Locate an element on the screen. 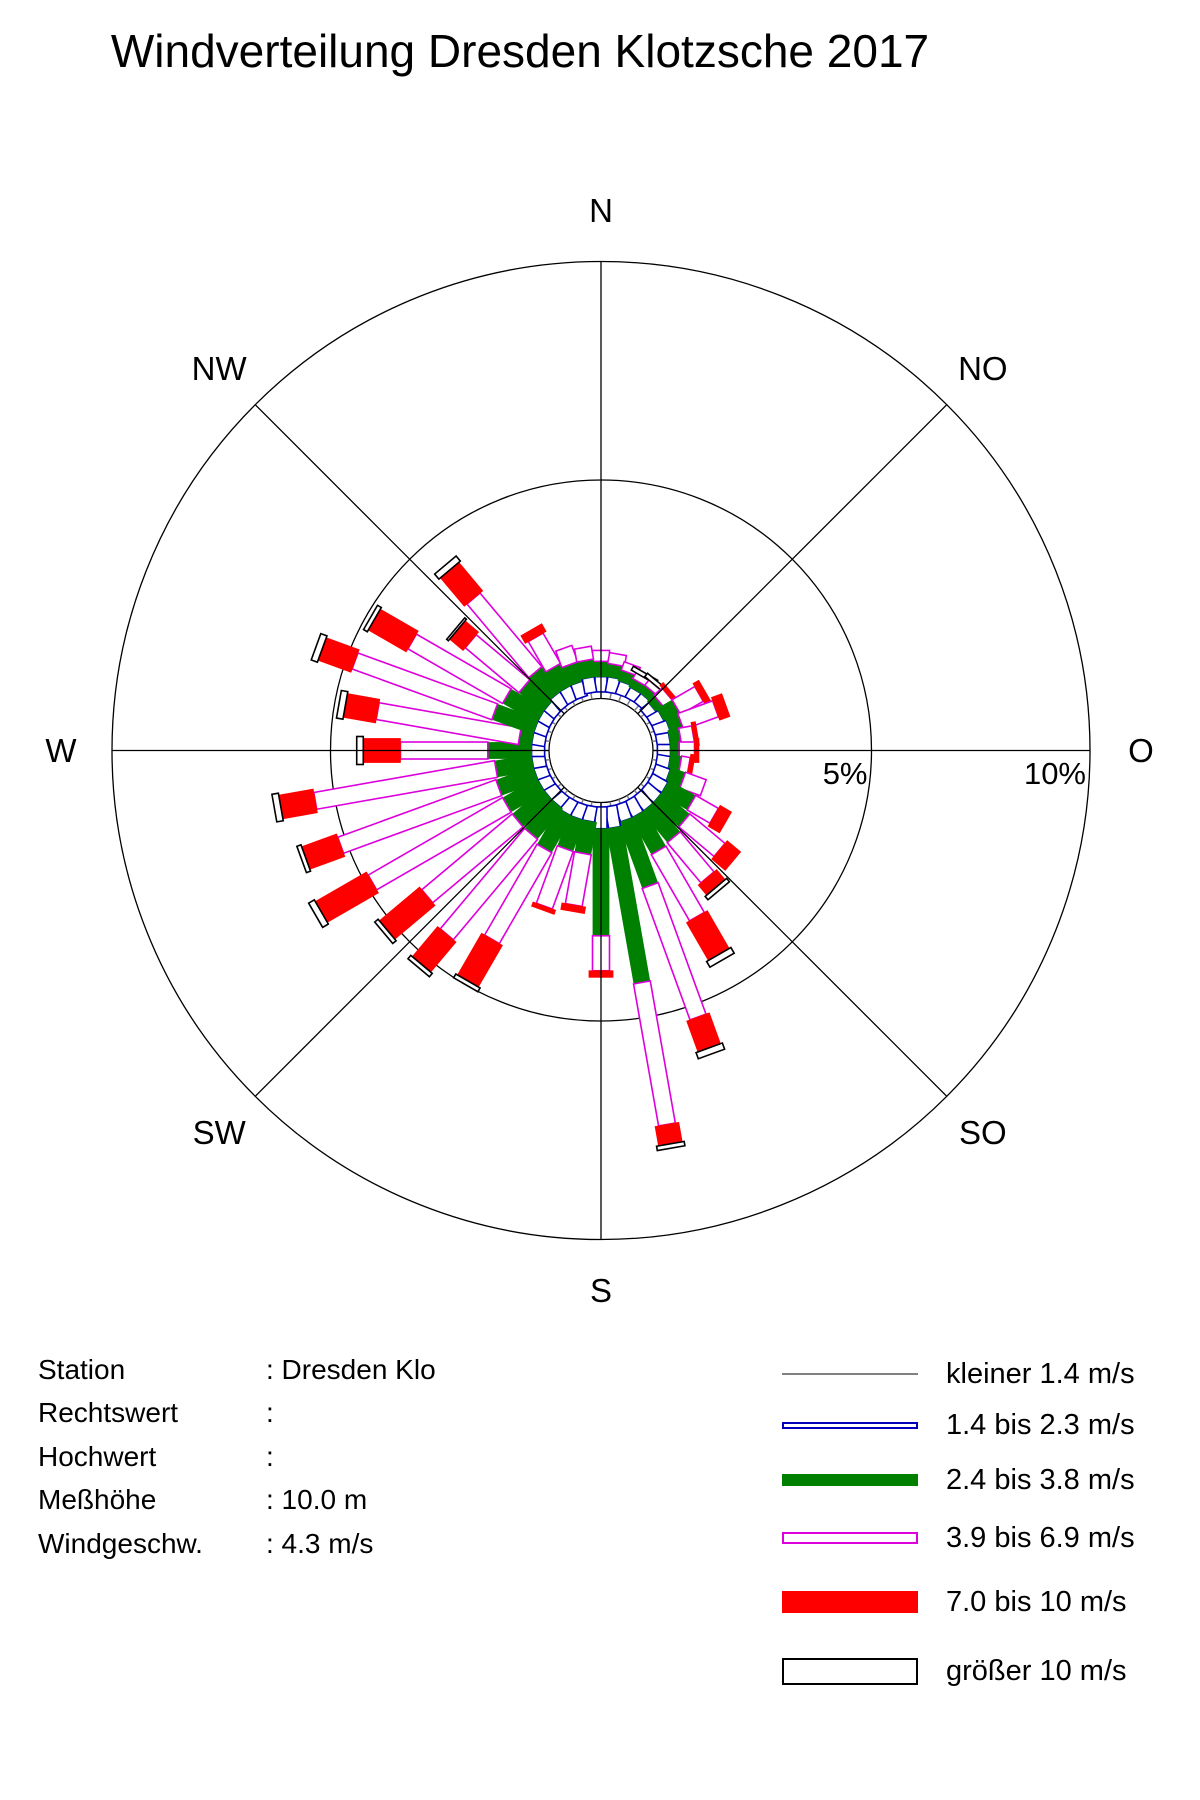 The width and height of the screenshot is (1200, 1800). legend-label: kleiner 1.4 m/s is located at coordinates (1040, 1373).